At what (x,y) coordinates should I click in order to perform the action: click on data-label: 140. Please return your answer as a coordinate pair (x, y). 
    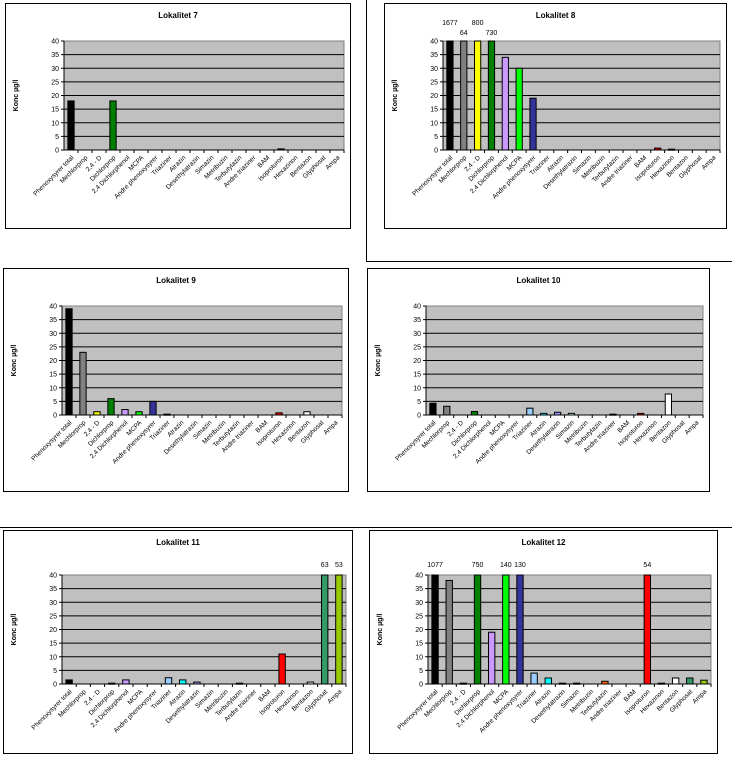
    Looking at the image, I should click on (506, 565).